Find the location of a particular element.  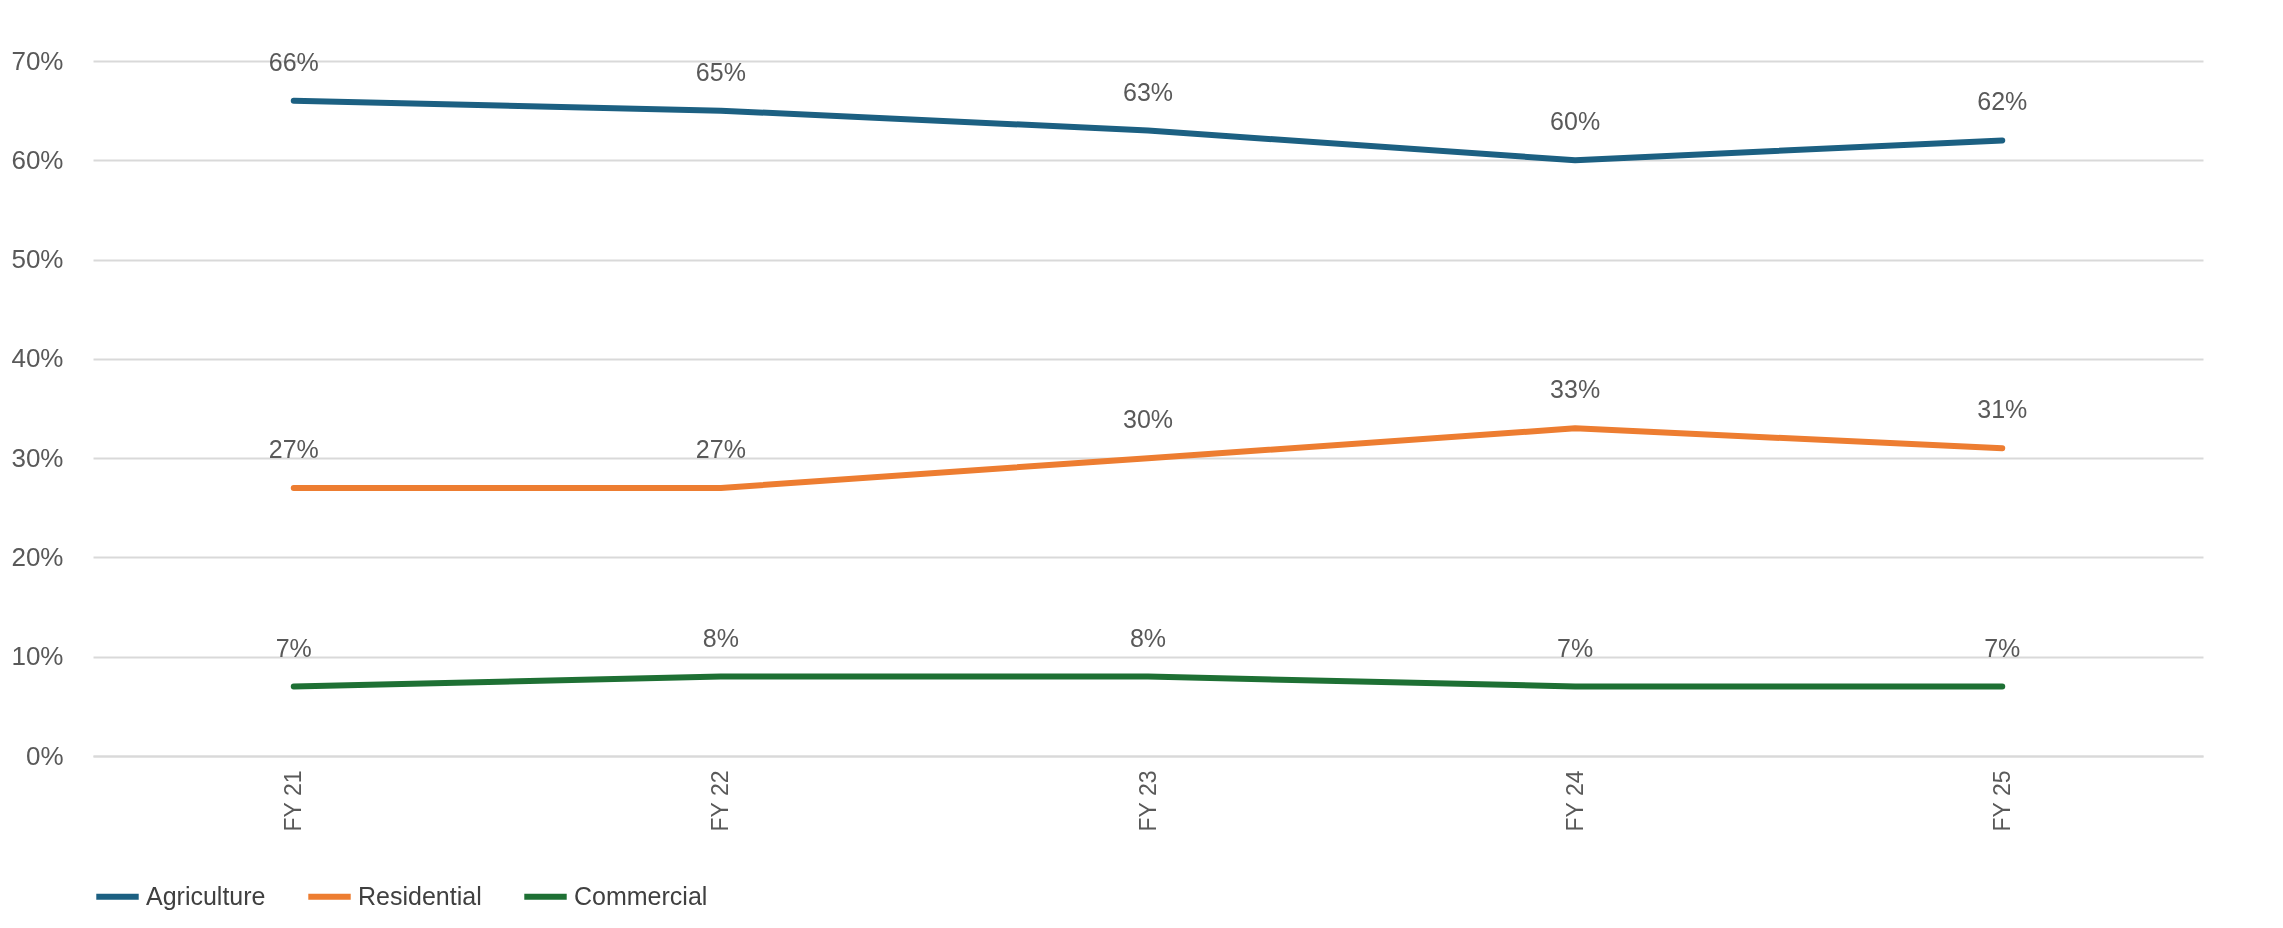

y-tick-label: 10% is located at coordinates (37, 656).